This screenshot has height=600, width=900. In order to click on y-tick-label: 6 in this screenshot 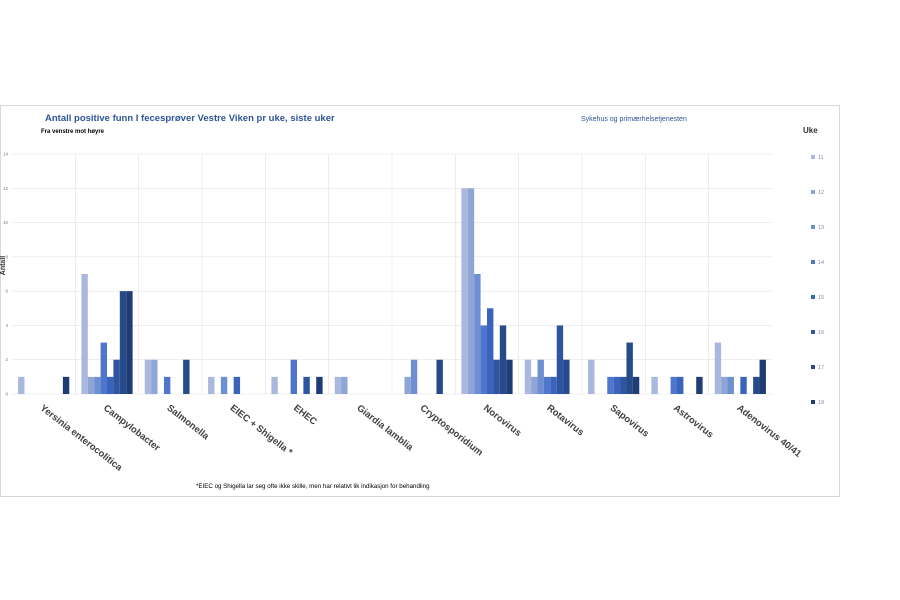, I will do `click(6, 291)`.